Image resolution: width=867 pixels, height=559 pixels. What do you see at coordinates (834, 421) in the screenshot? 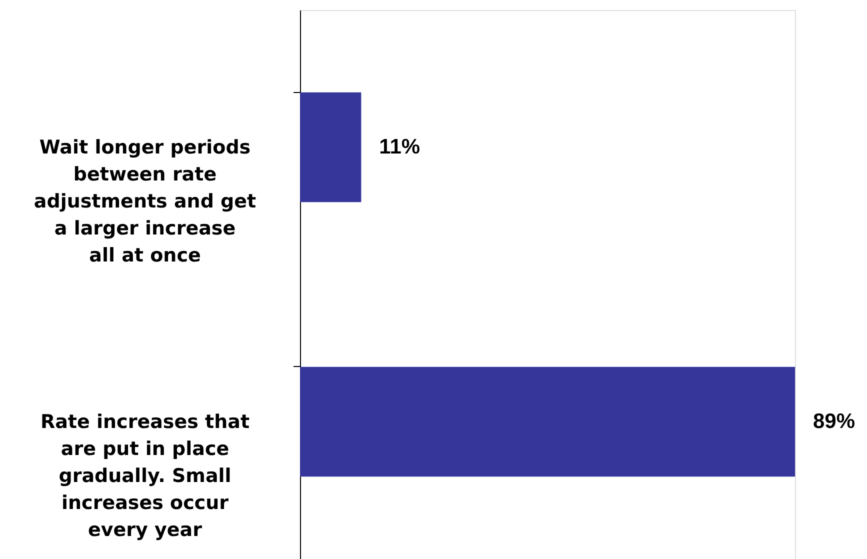
I see `data-label: 89%` at bounding box center [834, 421].